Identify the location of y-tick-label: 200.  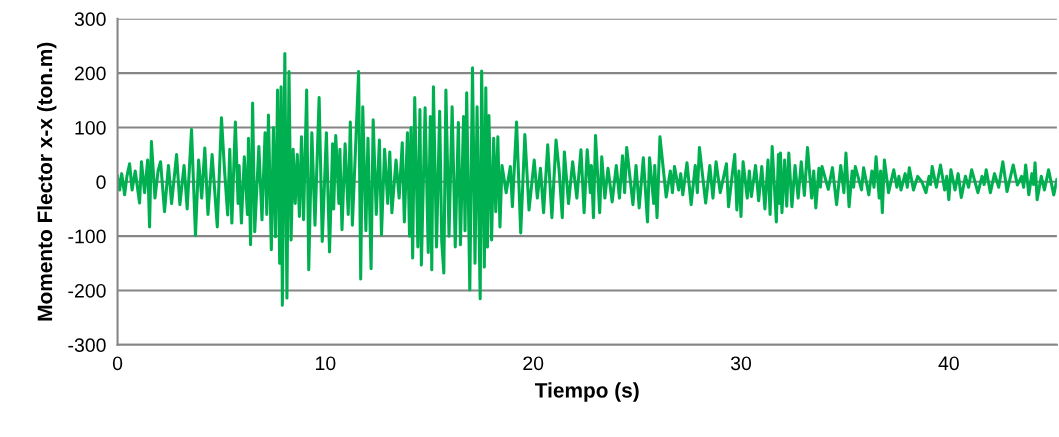
(90, 73).